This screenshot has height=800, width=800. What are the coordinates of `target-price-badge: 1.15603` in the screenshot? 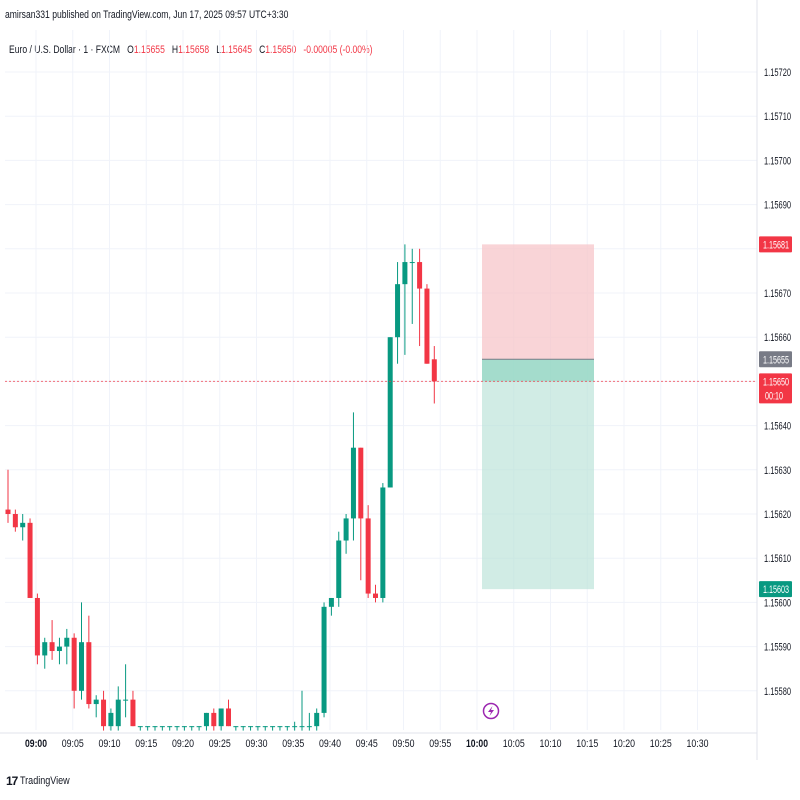 It's located at (776, 590).